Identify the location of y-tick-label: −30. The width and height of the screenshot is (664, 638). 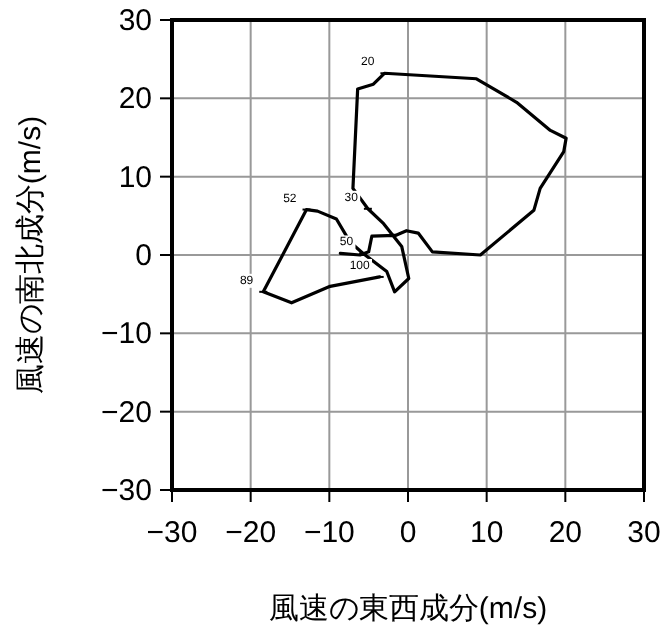
(126, 491).